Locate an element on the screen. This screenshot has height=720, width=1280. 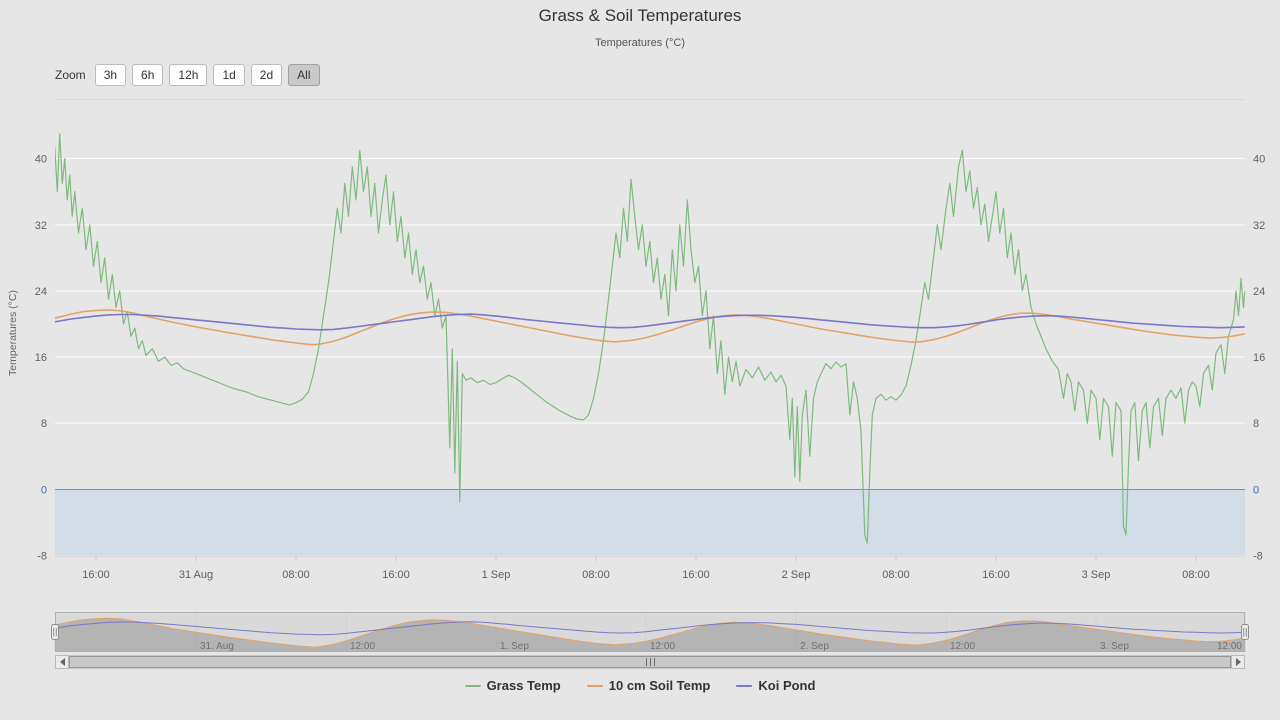
legend-label-koi-pond: Koi Pond is located at coordinates (787, 685).